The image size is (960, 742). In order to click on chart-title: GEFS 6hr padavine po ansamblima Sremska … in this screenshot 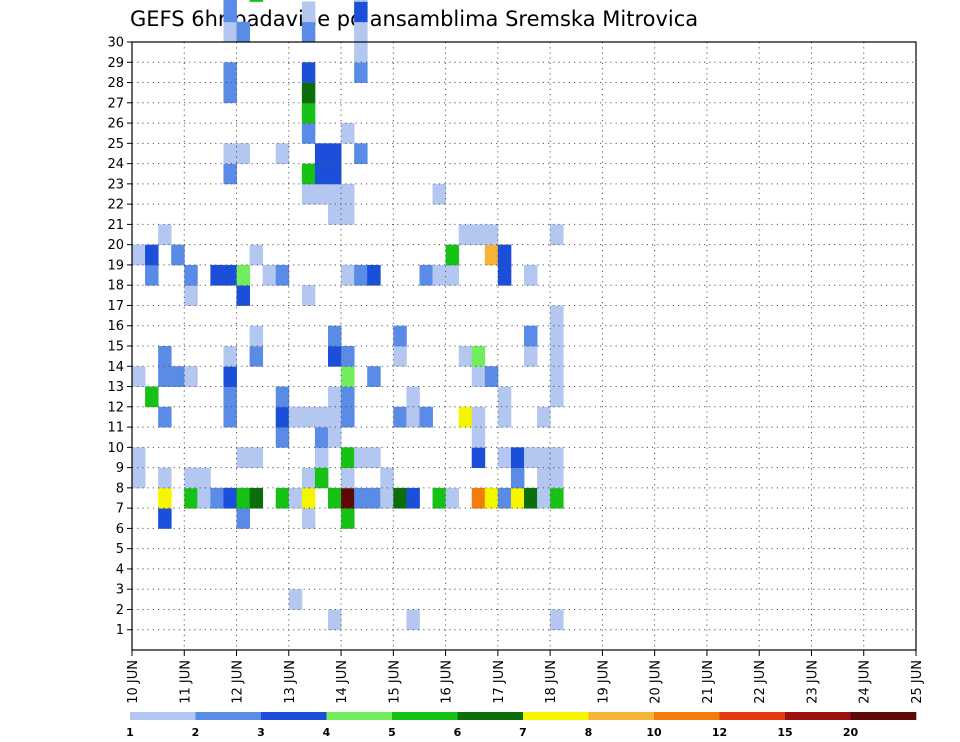, I will do `click(414, 19)`.